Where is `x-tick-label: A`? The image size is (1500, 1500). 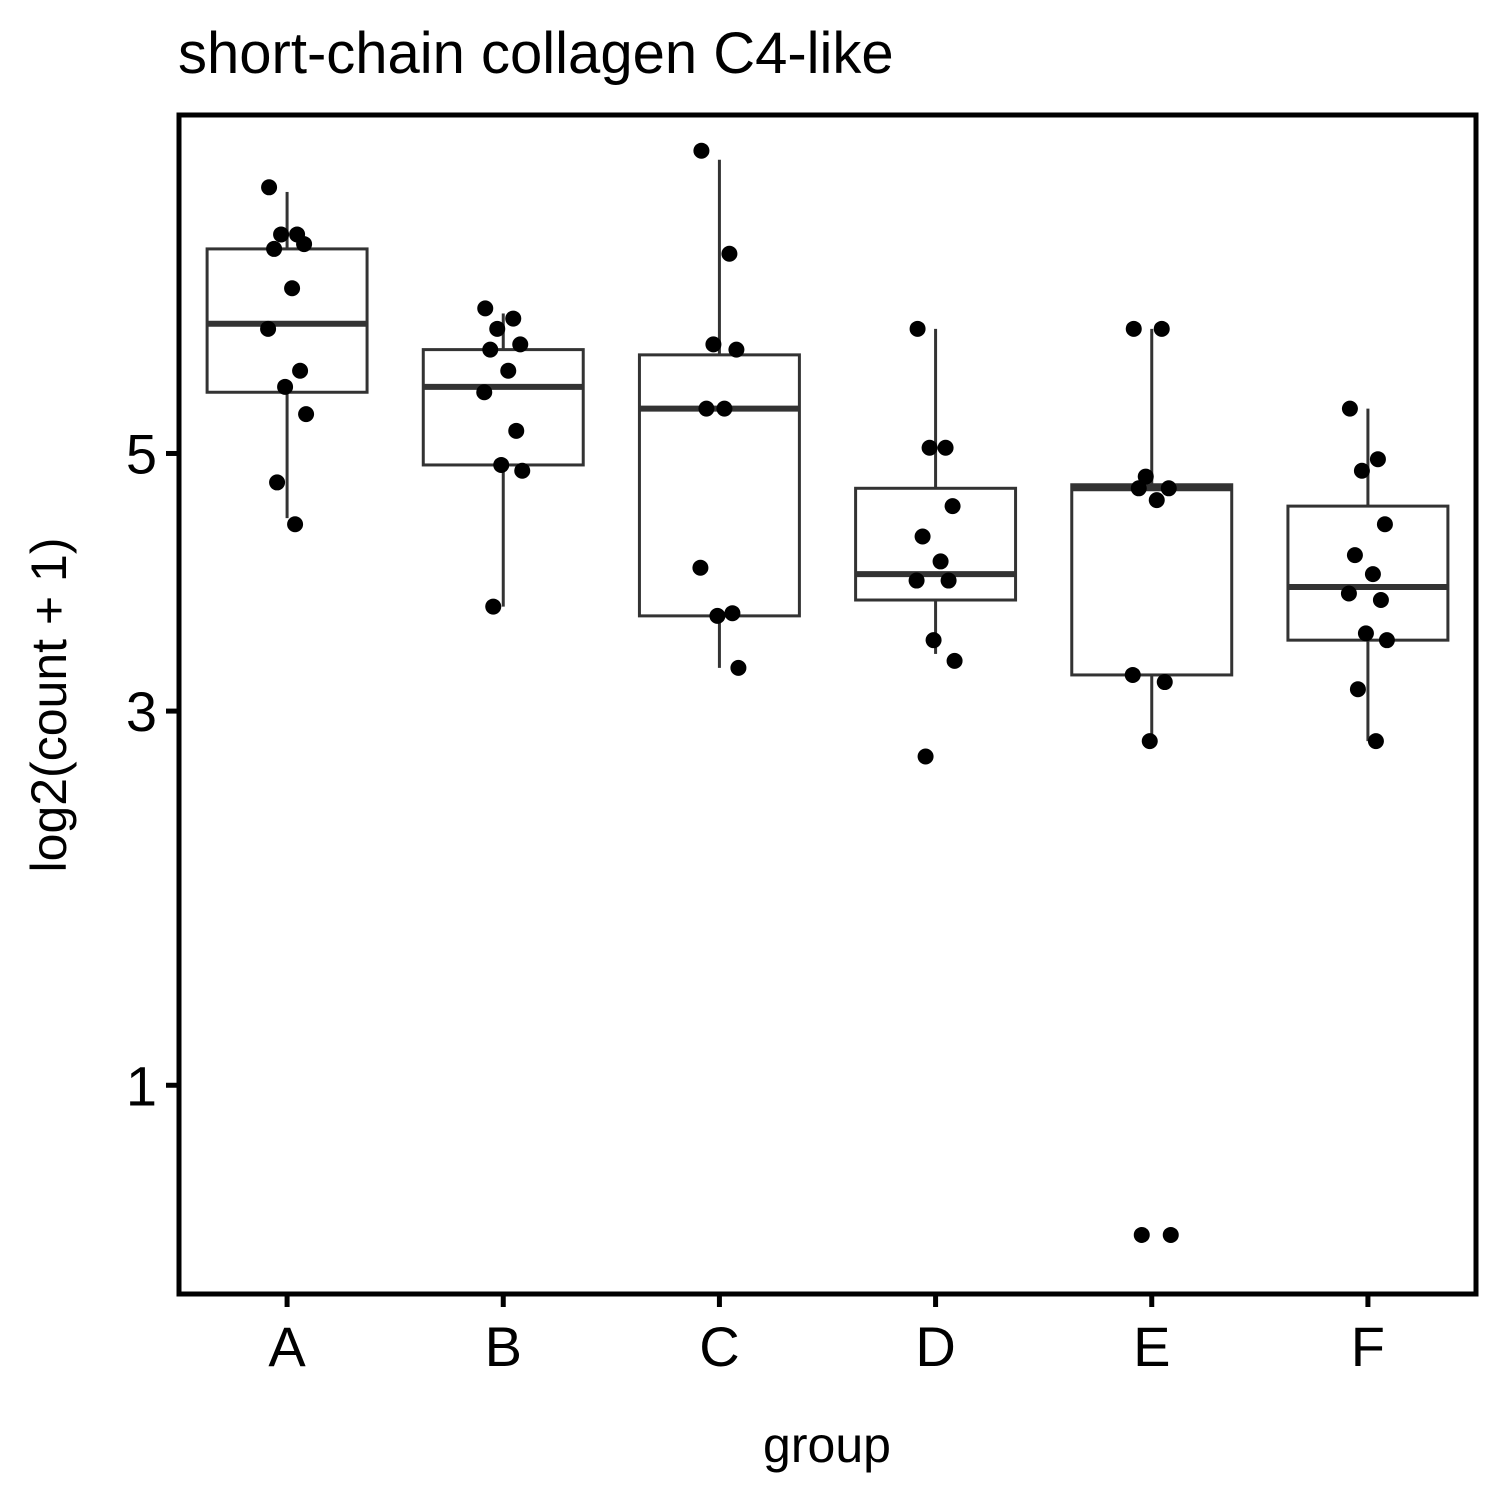
x-tick-label: A is located at coordinates (287, 1346).